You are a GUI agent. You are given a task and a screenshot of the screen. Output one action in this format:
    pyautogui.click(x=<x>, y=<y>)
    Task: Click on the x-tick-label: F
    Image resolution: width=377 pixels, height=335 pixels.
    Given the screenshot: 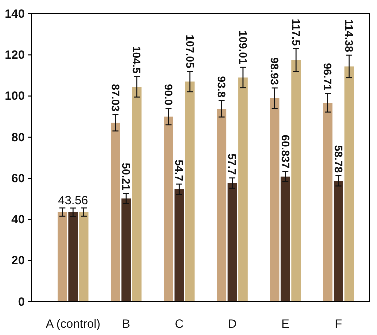 What is the action you would take?
    pyautogui.click(x=338, y=323)
    